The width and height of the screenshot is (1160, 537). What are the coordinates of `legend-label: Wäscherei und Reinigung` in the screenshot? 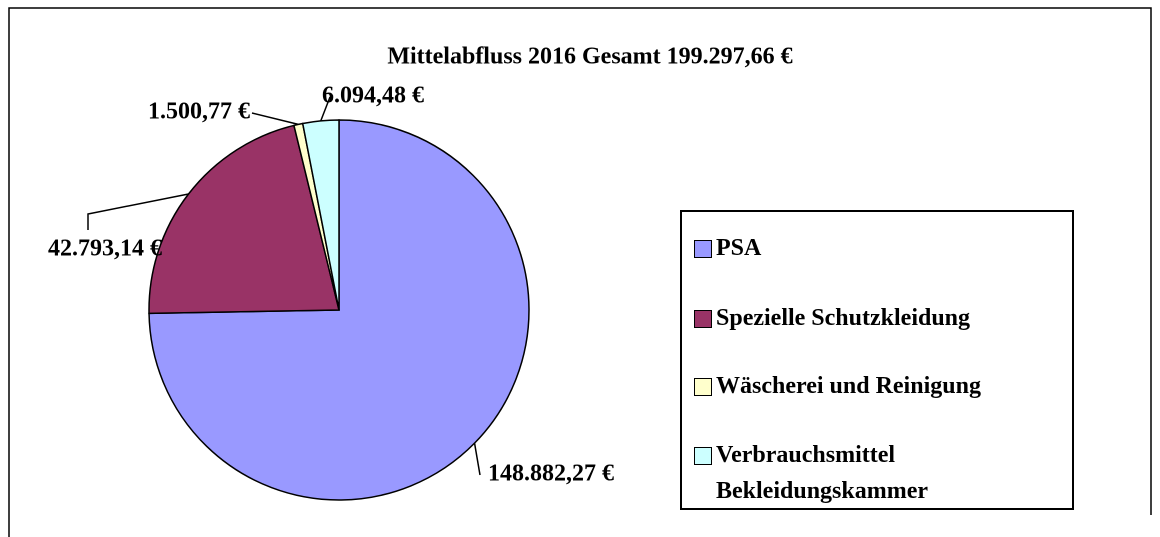 It's located at (848, 386).